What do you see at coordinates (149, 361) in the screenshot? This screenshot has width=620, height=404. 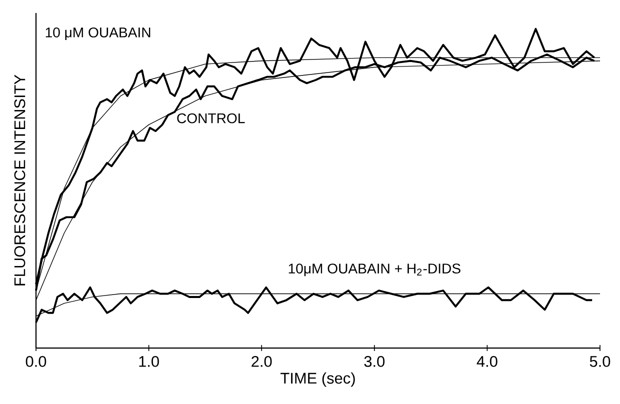 I see `x-tick-label: 1.0` at bounding box center [149, 361].